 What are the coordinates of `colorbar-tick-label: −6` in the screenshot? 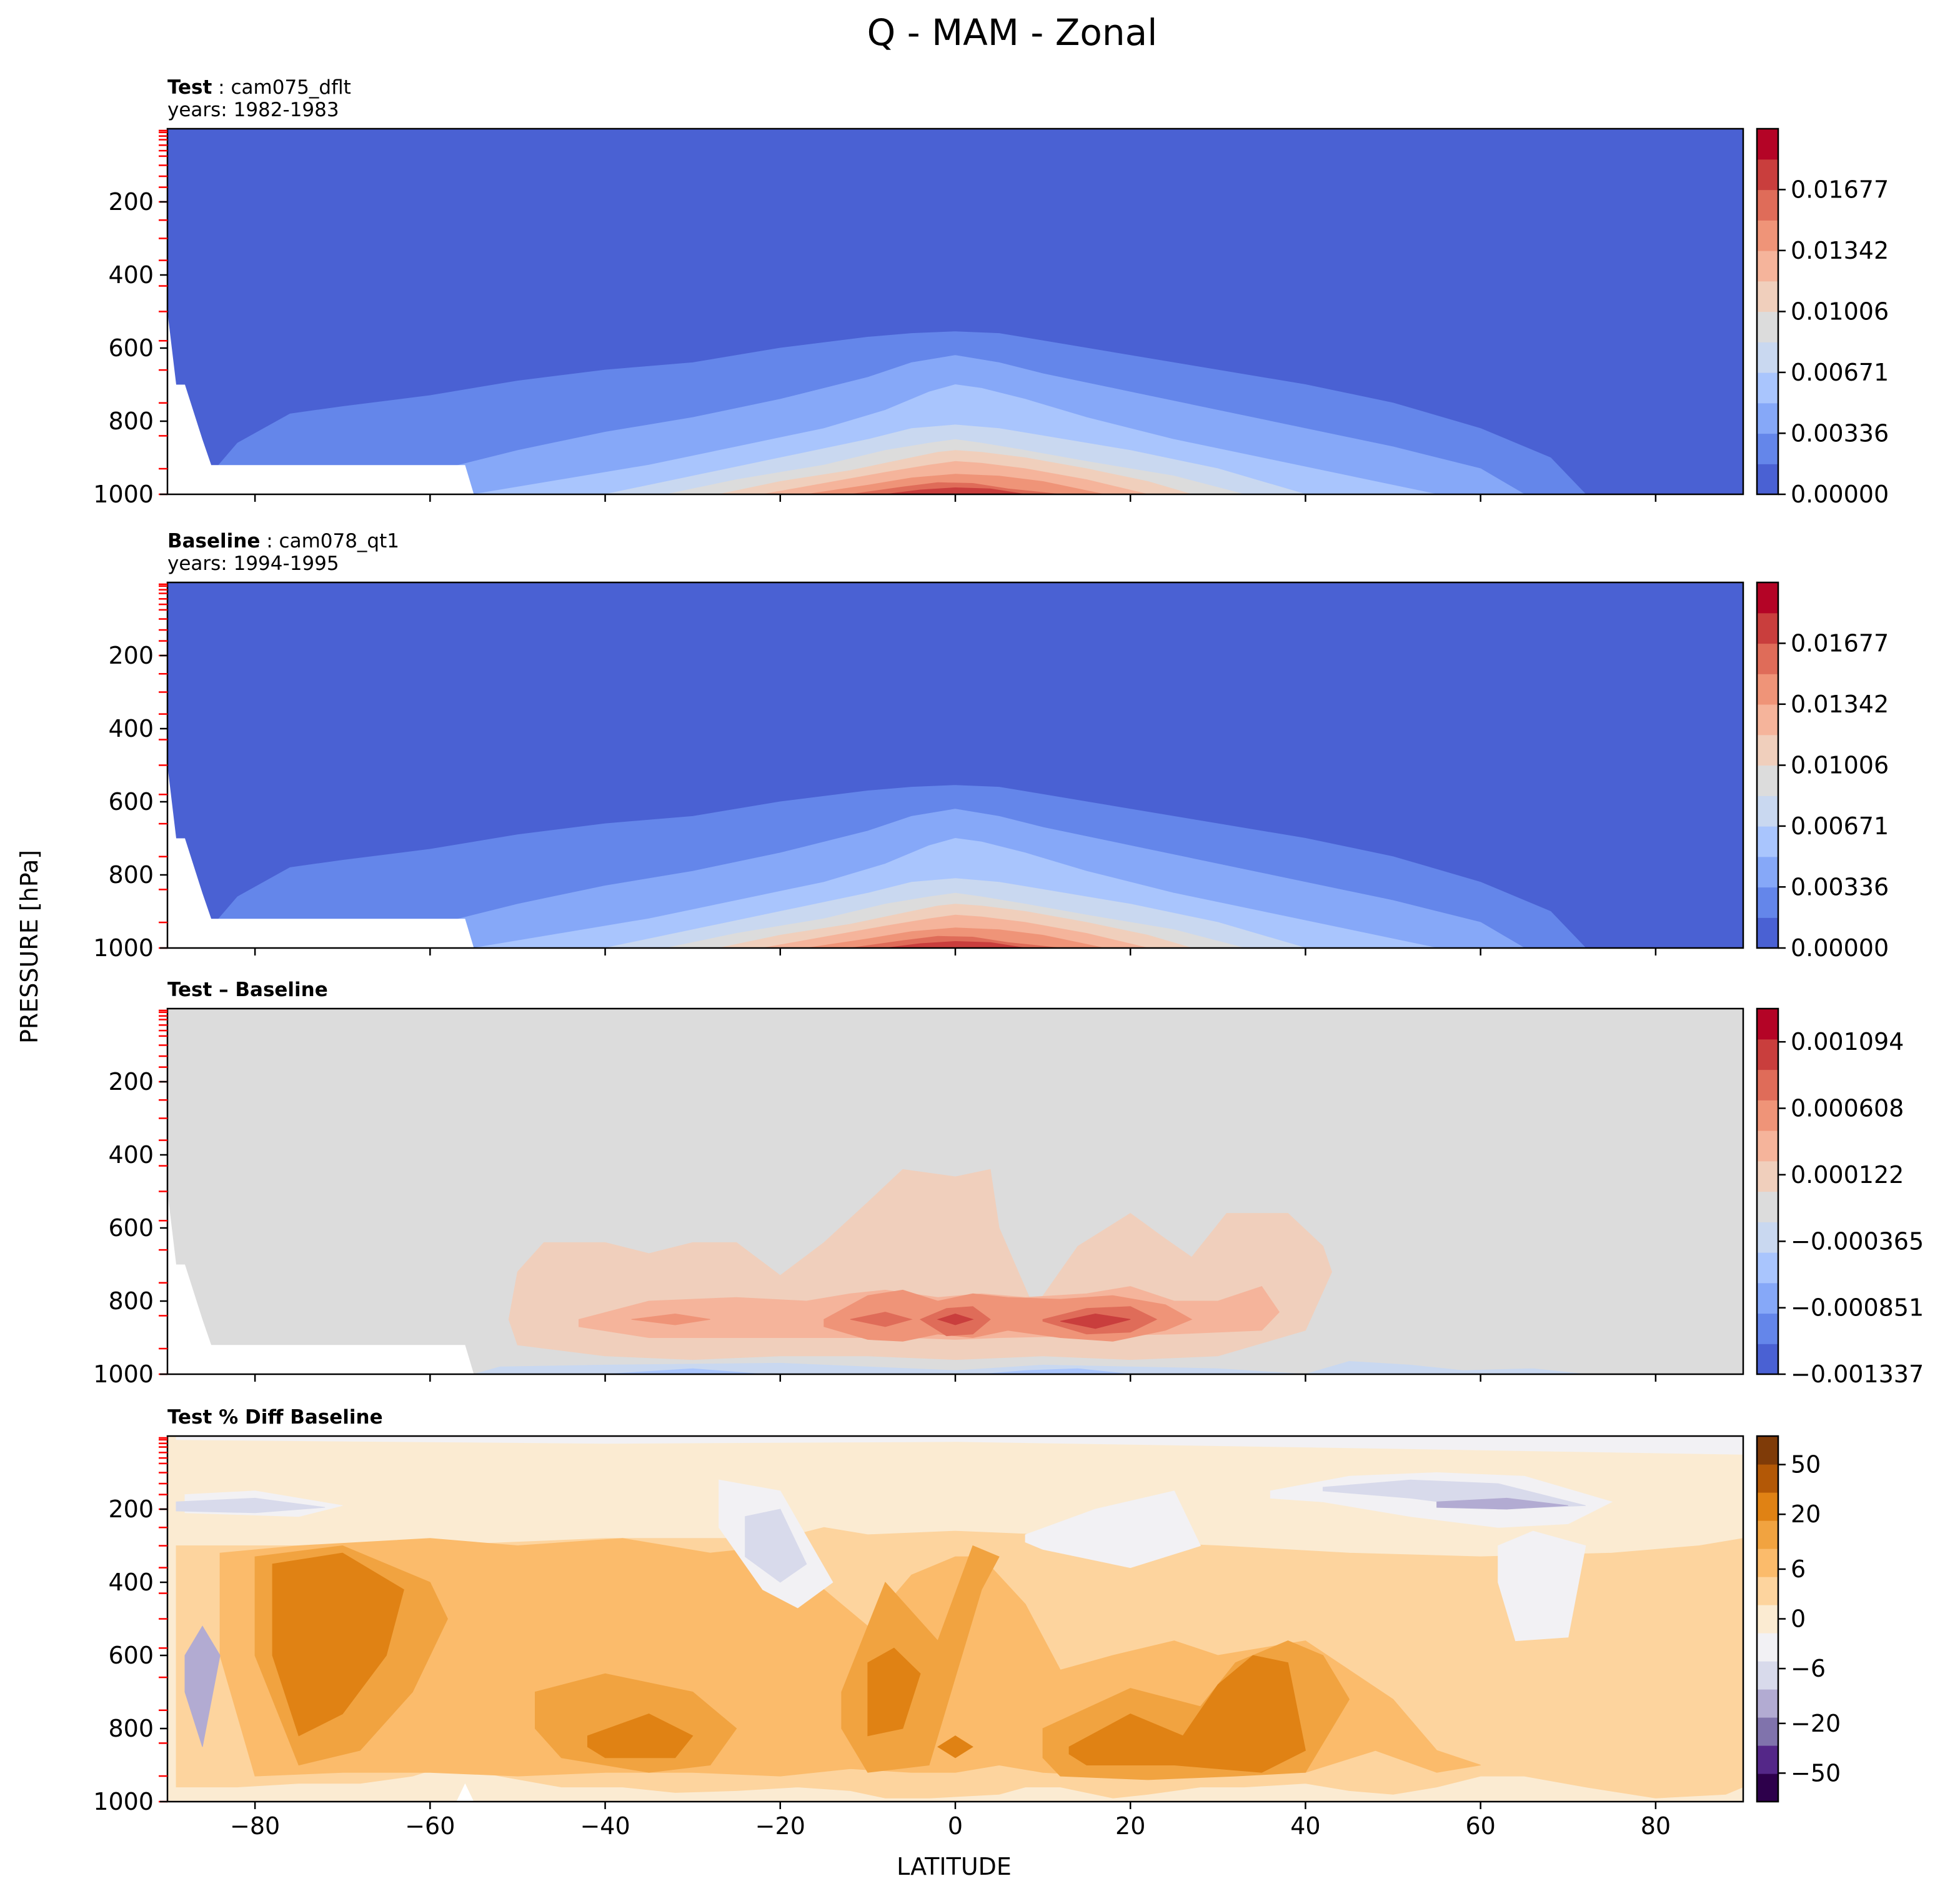 It's located at (1808, 1668).